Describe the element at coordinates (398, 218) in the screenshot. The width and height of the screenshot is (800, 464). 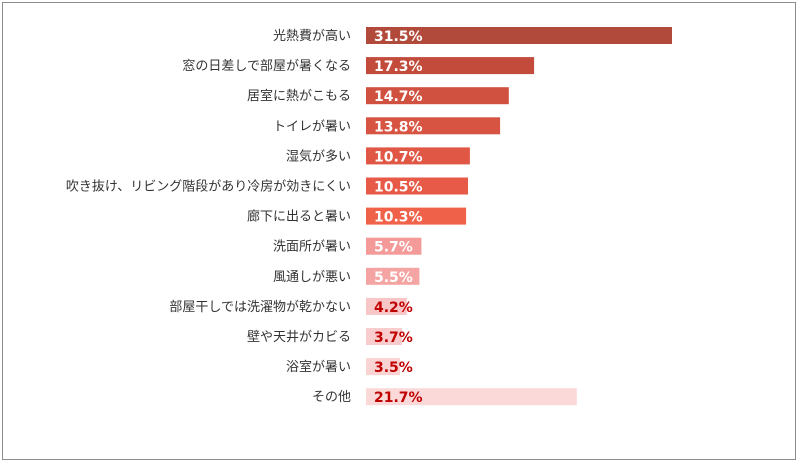
I see `value-label: 10.3%` at that location.